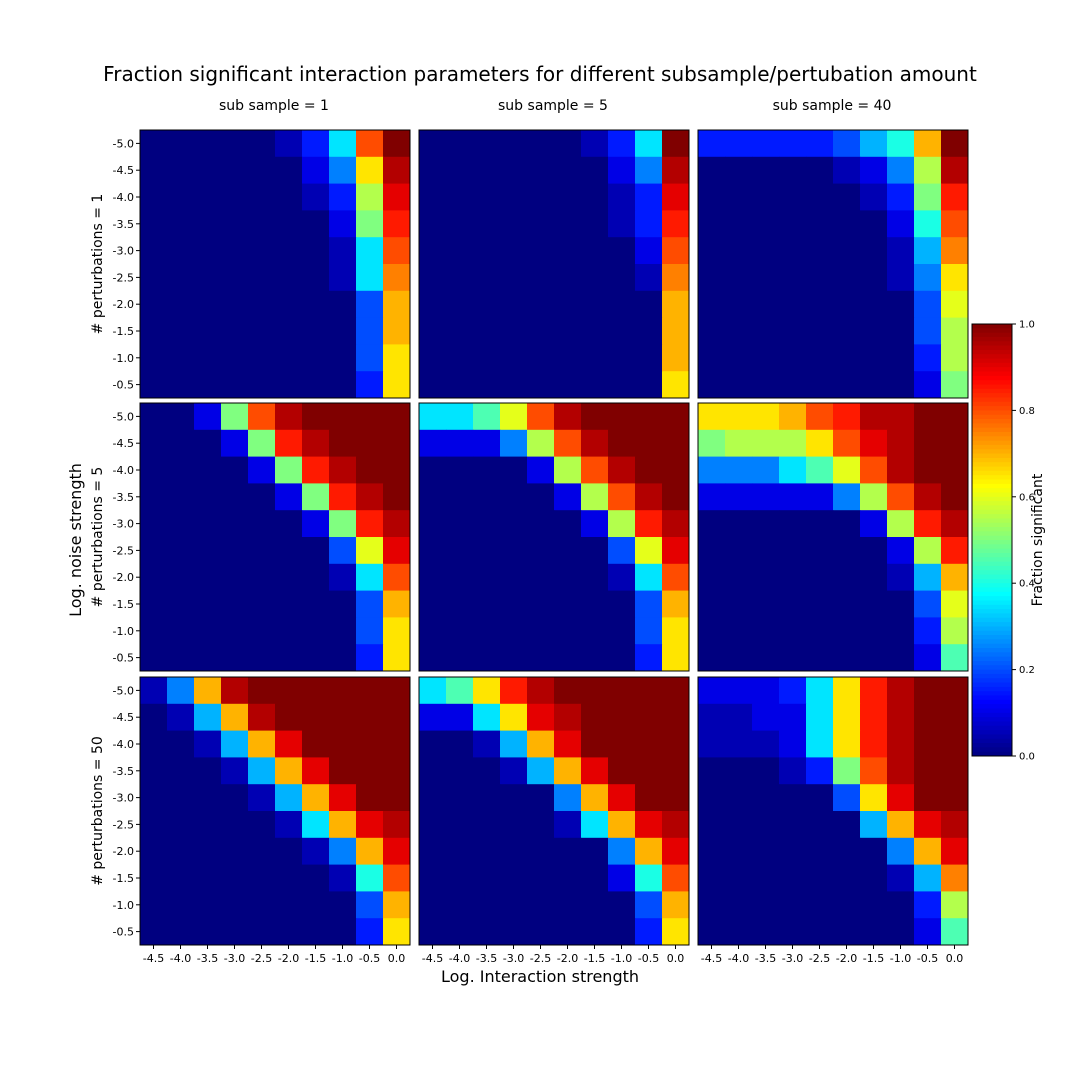 This screenshot has width=1080, height=1080. I want to click on y-tick-label: -2.5, so click(123, 550).